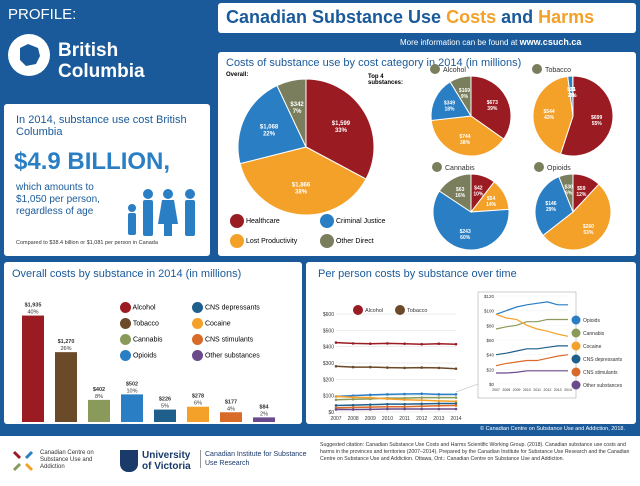 The image size is (640, 486). I want to click on family-icon, so click(163, 213).